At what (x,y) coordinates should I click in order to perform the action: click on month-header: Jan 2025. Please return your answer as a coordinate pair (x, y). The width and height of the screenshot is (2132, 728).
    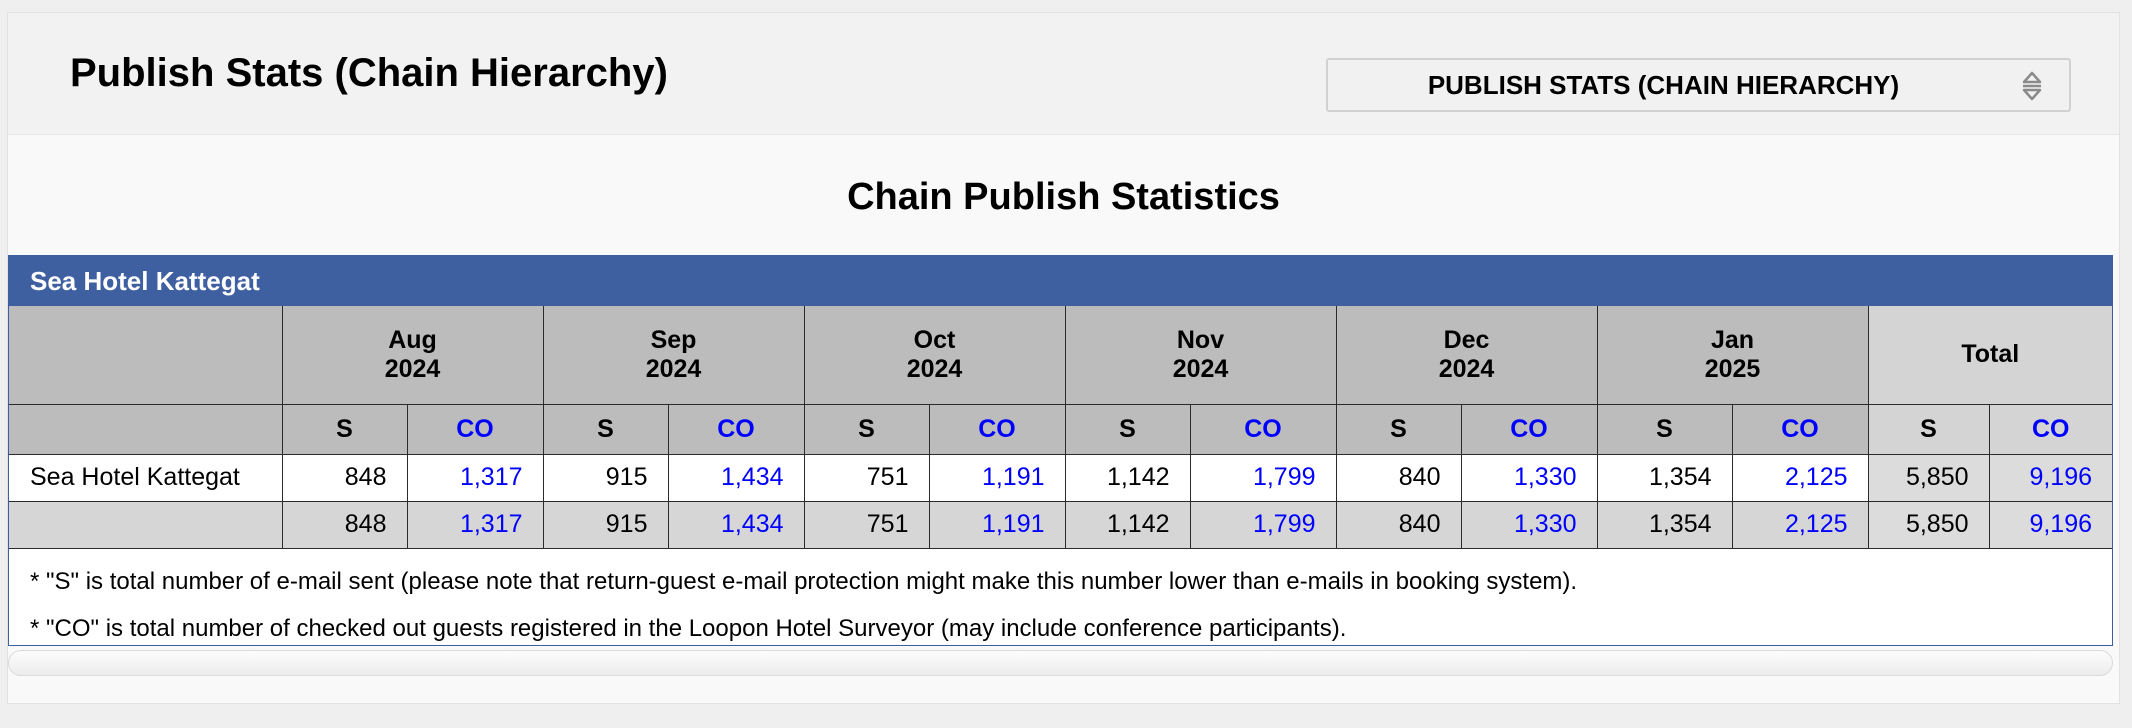
    Looking at the image, I should click on (1732, 355).